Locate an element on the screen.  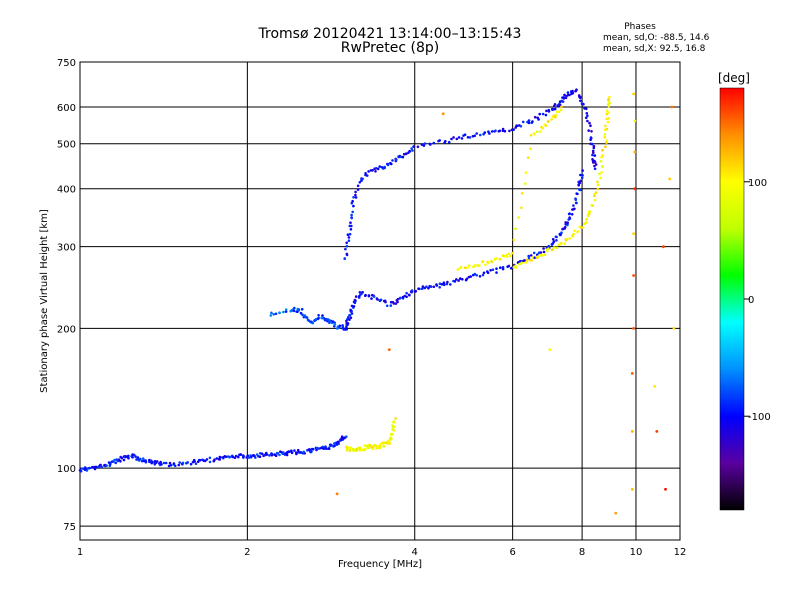
colorbar-tick-label: 100 is located at coordinates (757, 183).